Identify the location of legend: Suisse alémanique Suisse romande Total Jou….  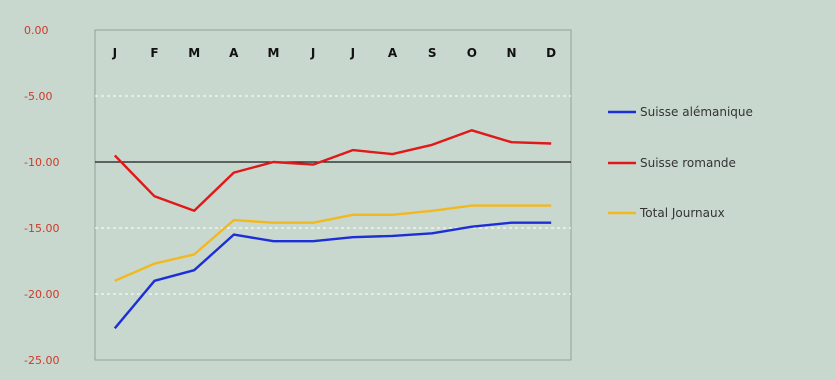
(680, 162).